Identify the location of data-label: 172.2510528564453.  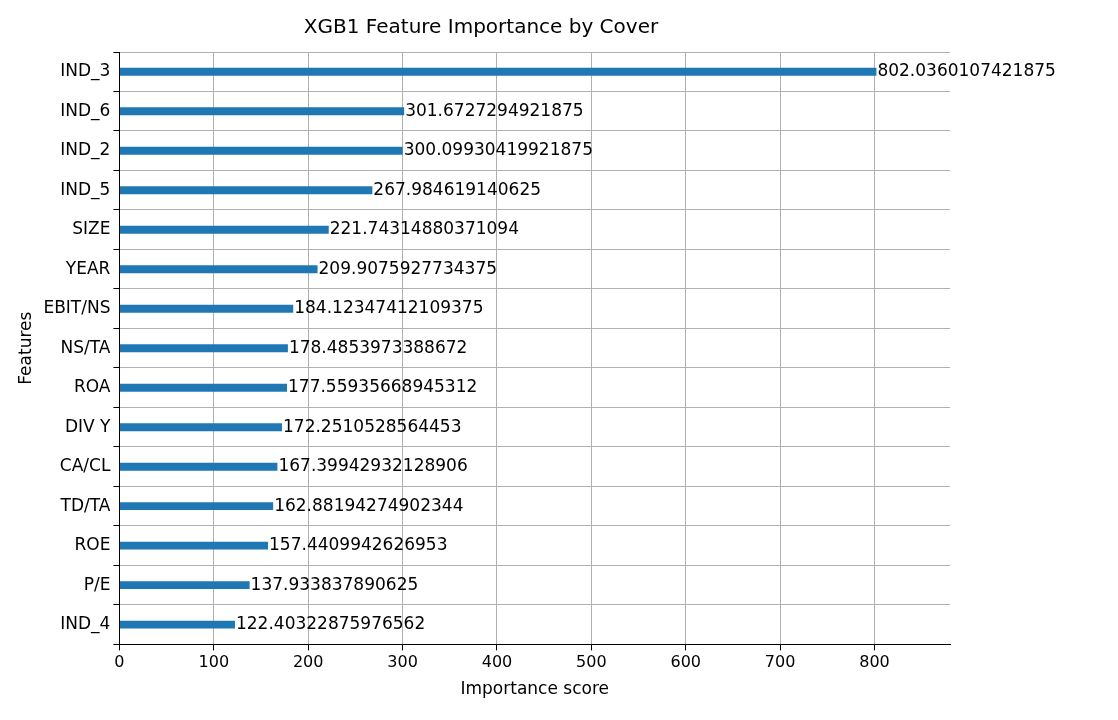
(372, 425).